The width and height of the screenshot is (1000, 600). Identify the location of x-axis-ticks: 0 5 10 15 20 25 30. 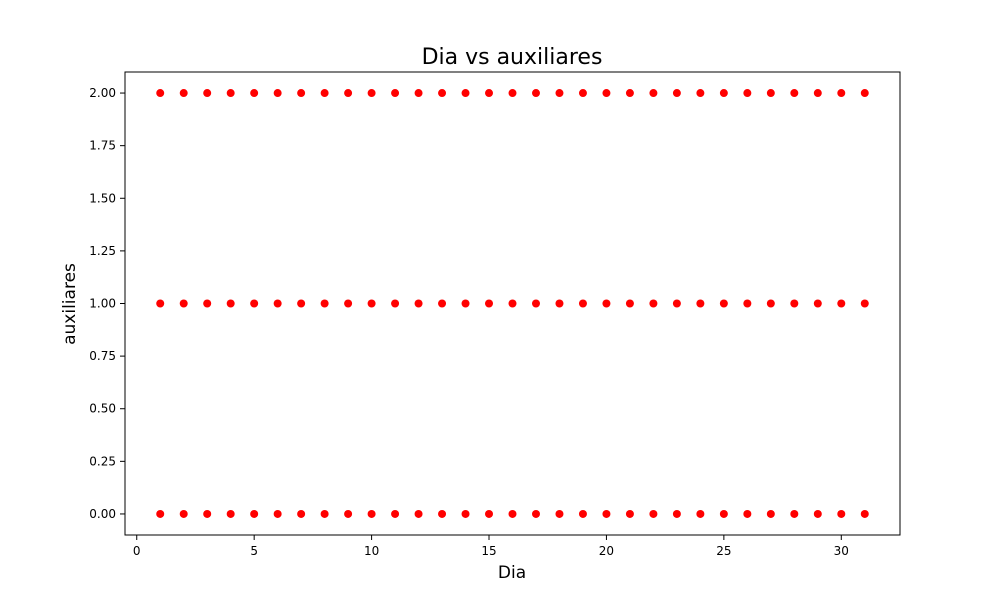
(491, 546).